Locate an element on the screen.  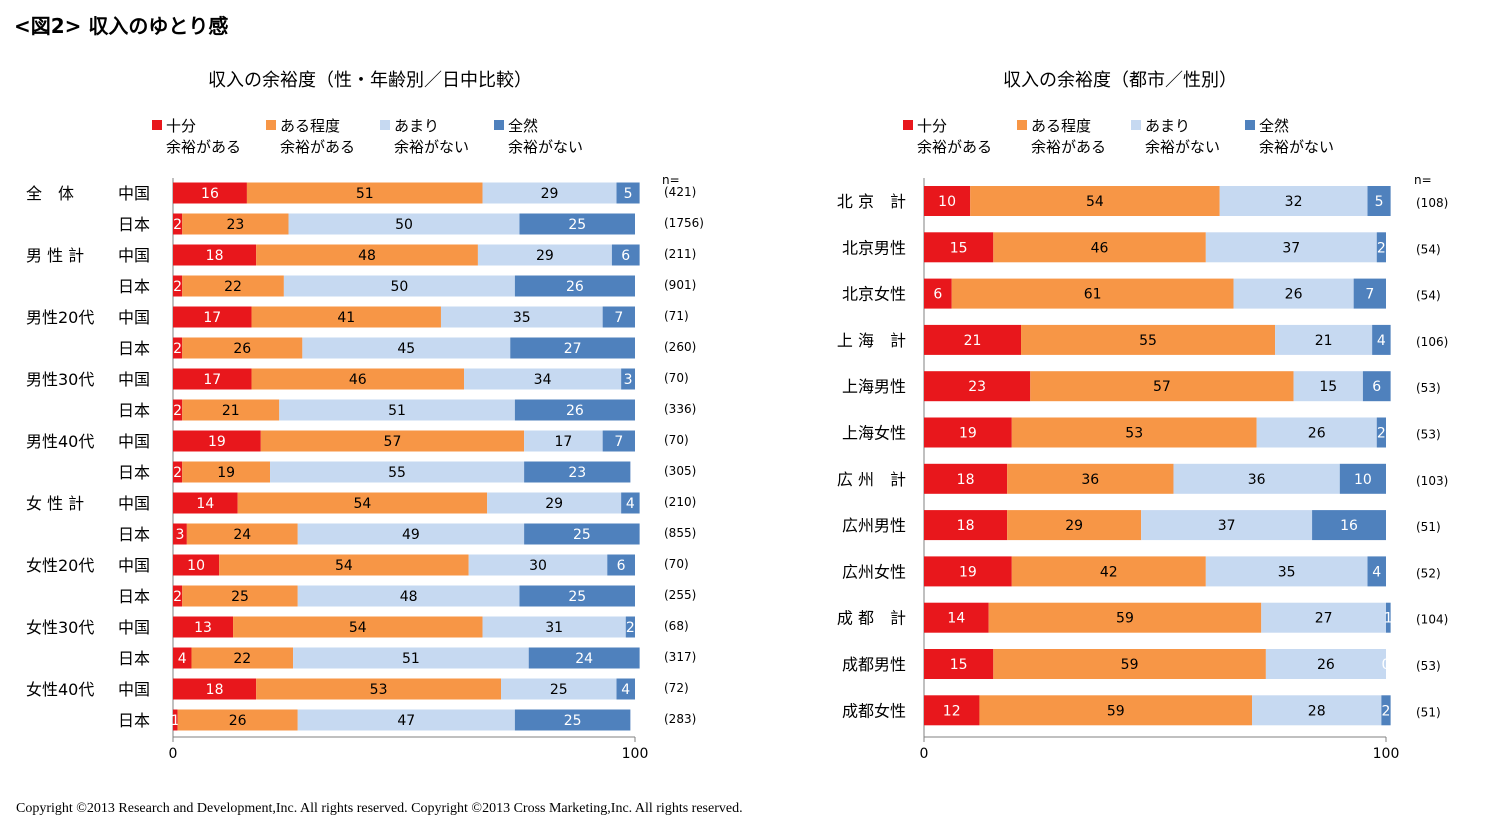
right-row-label: 広州男性 is located at coordinates (874, 525).